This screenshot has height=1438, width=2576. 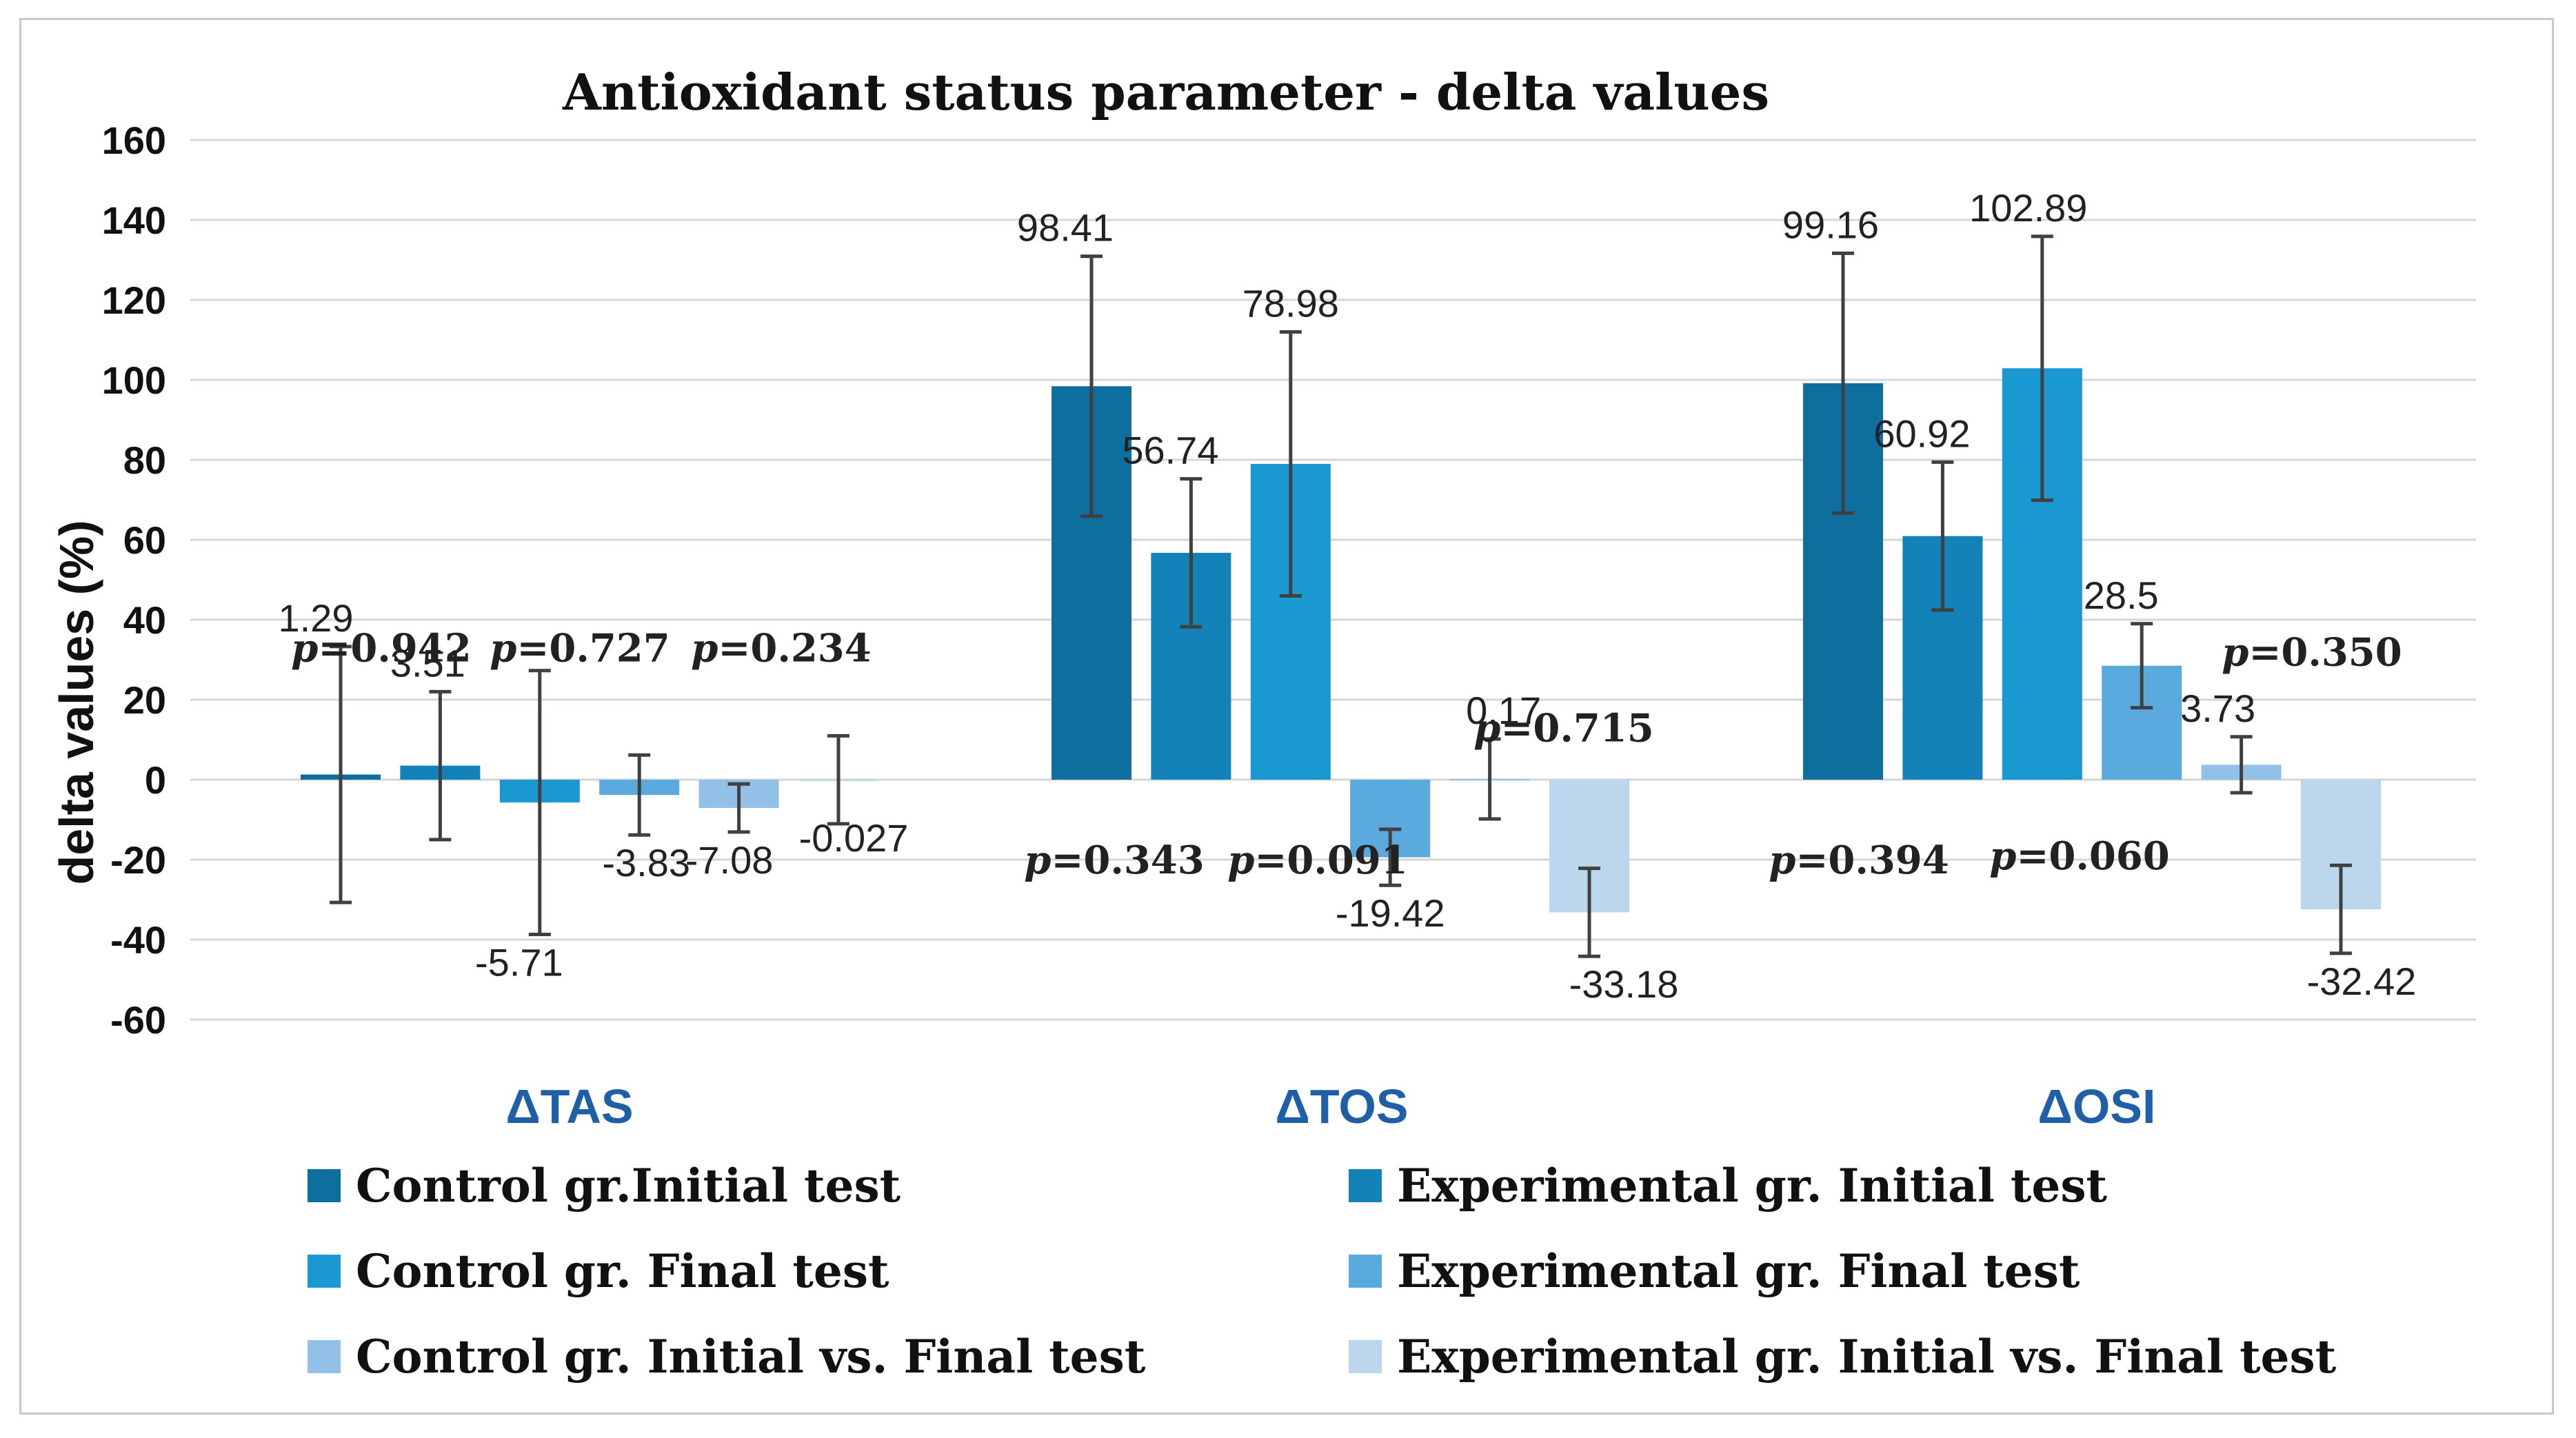 I want to click on y-tick-label: 60, so click(x=144, y=540).